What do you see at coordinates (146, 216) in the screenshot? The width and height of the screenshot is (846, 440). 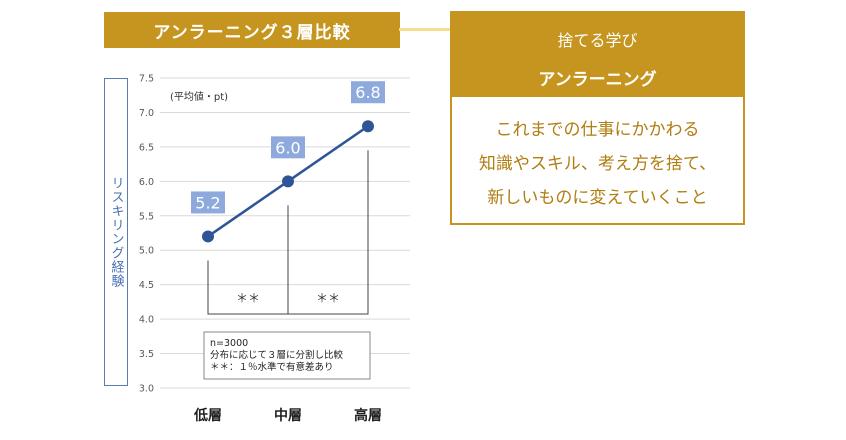 I see `y-tick-label: 5.5` at bounding box center [146, 216].